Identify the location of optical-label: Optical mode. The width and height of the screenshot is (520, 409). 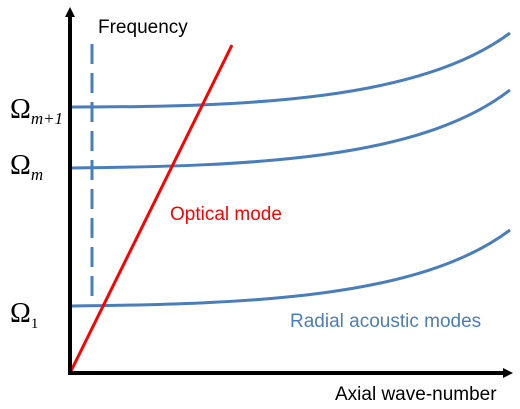
(226, 214).